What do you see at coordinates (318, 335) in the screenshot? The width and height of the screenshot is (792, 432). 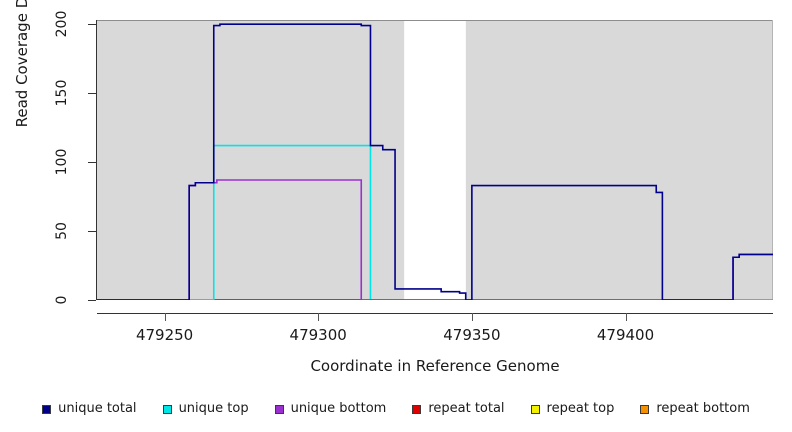 I see `x-tick-label: 479300` at bounding box center [318, 335].